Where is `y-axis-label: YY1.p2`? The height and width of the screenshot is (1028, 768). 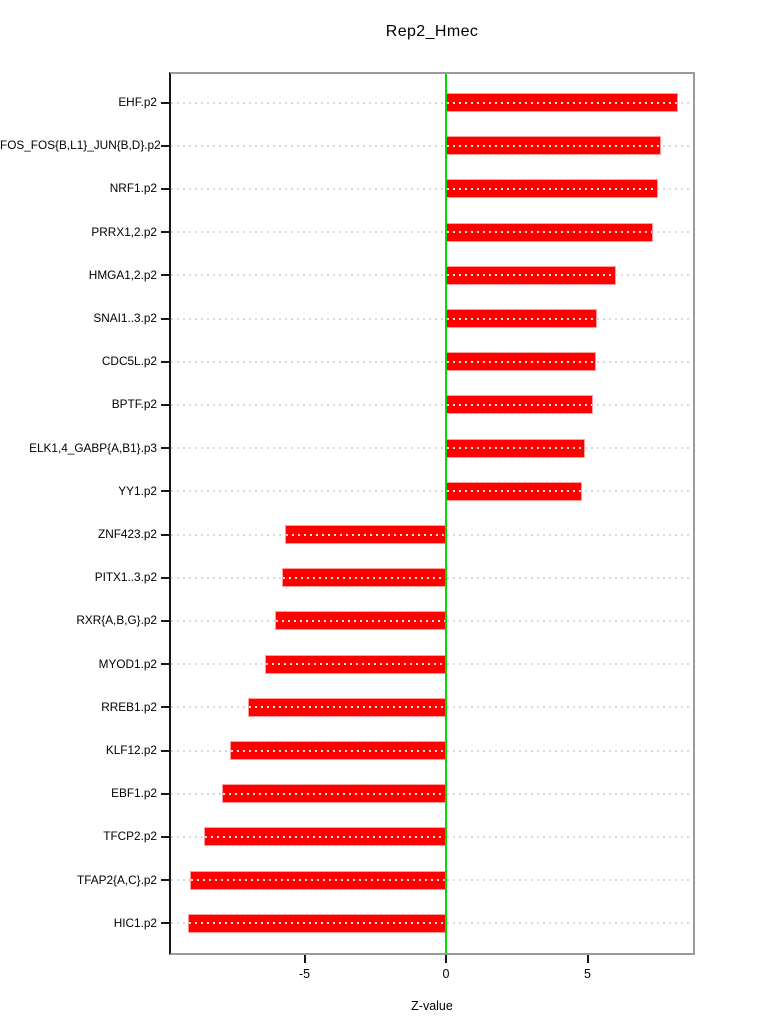 y-axis-label: YY1.p2 is located at coordinates (137, 490).